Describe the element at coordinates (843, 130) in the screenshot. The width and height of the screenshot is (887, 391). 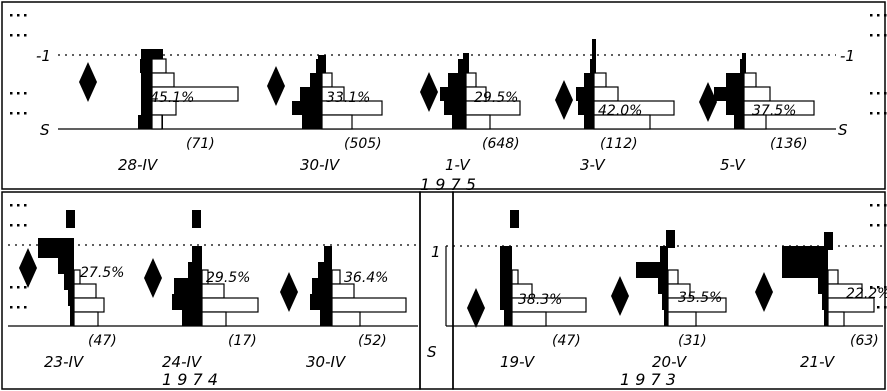
I see `top-axis-label-s-right: S` at that location.